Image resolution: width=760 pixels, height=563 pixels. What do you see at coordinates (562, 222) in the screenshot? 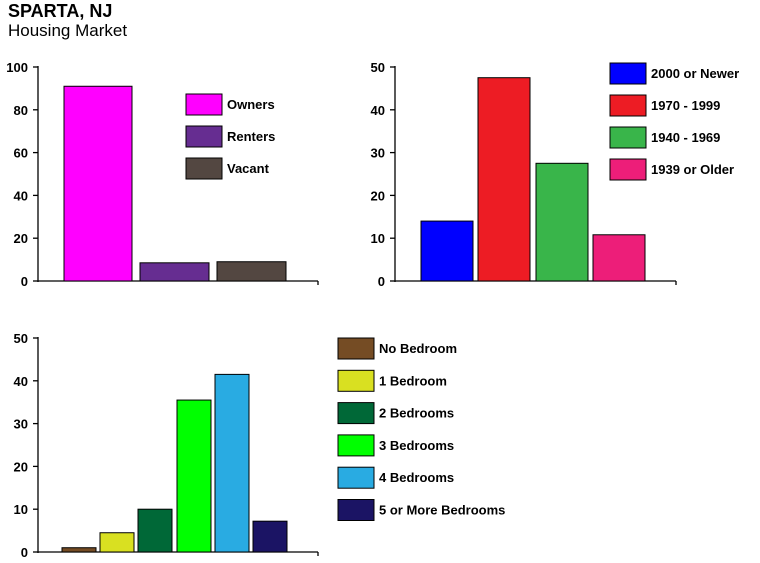
I see `chart-2-bar-1940-1969` at bounding box center [562, 222].